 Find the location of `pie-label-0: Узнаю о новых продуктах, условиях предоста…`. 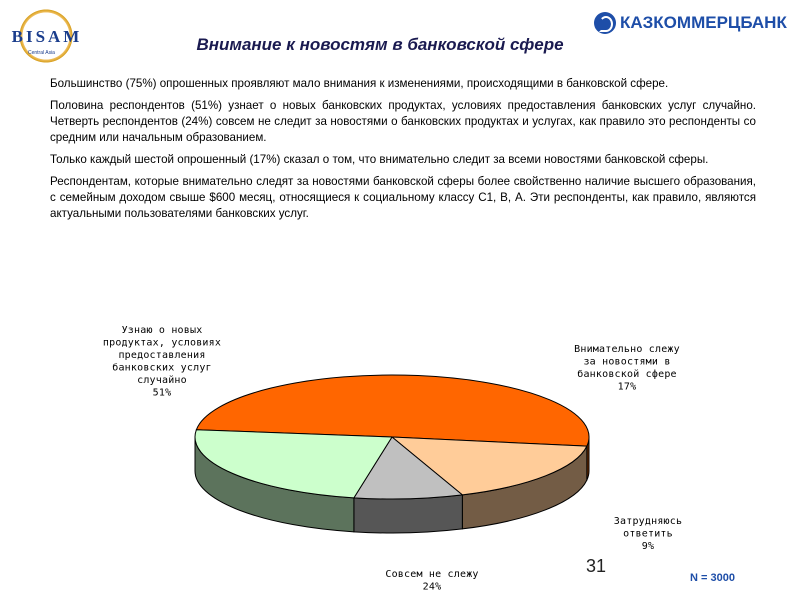

pie-label-0: Узнаю о новых продуктах, условиях предоста… is located at coordinates (162, 362).